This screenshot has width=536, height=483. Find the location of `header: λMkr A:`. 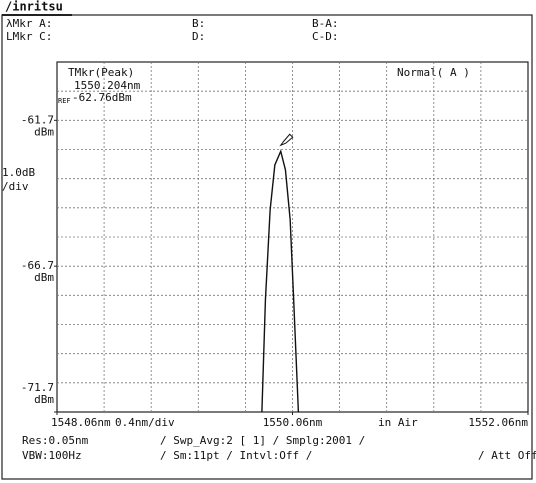

header: λMkr A: is located at coordinates (29, 23).